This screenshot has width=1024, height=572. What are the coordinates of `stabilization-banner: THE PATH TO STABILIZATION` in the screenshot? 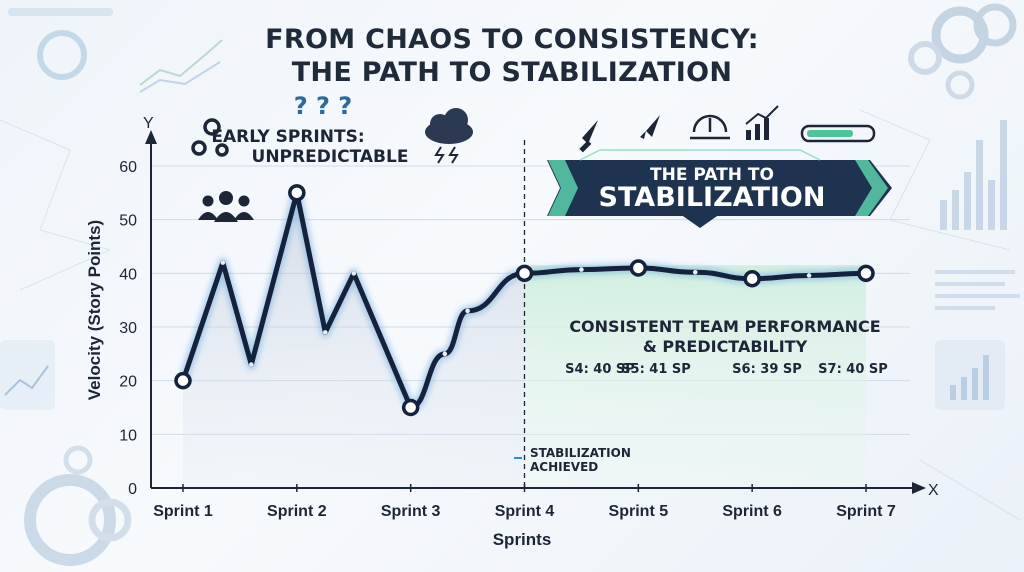 It's located at (719, 188).